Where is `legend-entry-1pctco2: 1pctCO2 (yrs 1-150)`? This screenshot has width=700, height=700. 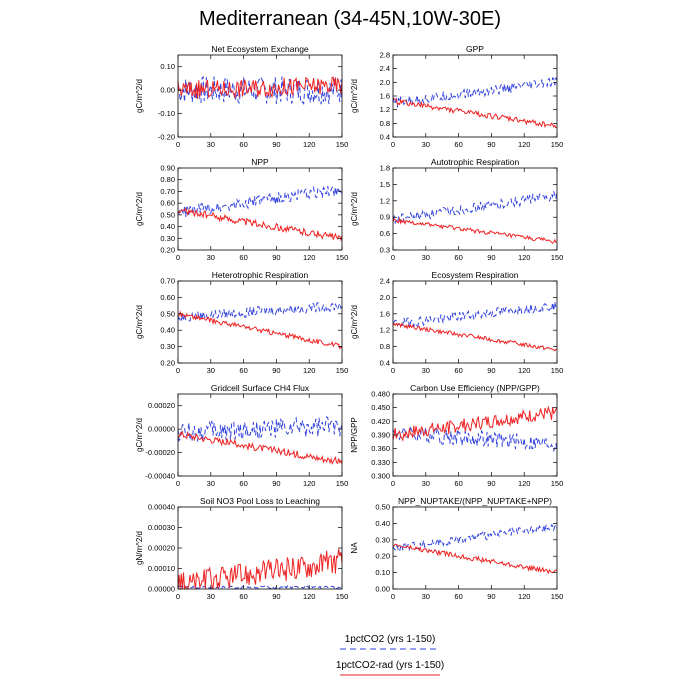
legend-entry-1pctco2: 1pctCO2 (yrs 1-150) is located at coordinates (390, 645).